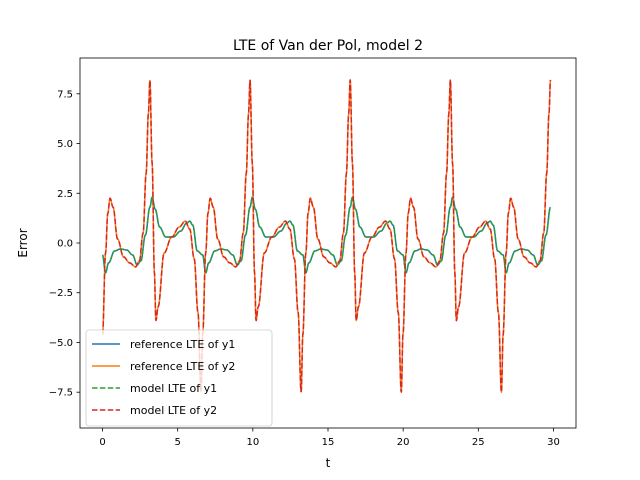 This screenshot has width=640, height=480. I want to click on x-axis-label: t, so click(328, 463).